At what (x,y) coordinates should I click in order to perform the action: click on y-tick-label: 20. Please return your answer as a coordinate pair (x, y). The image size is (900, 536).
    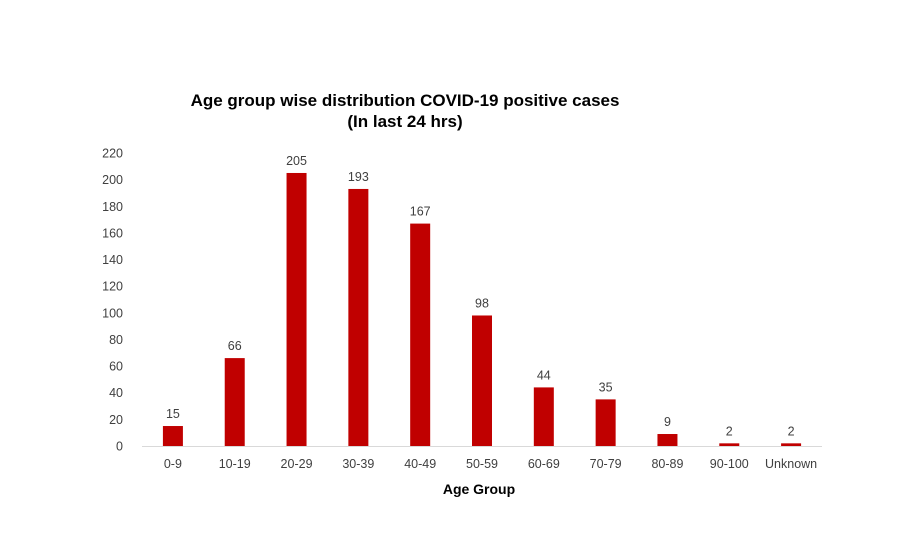
    Looking at the image, I should click on (116, 420).